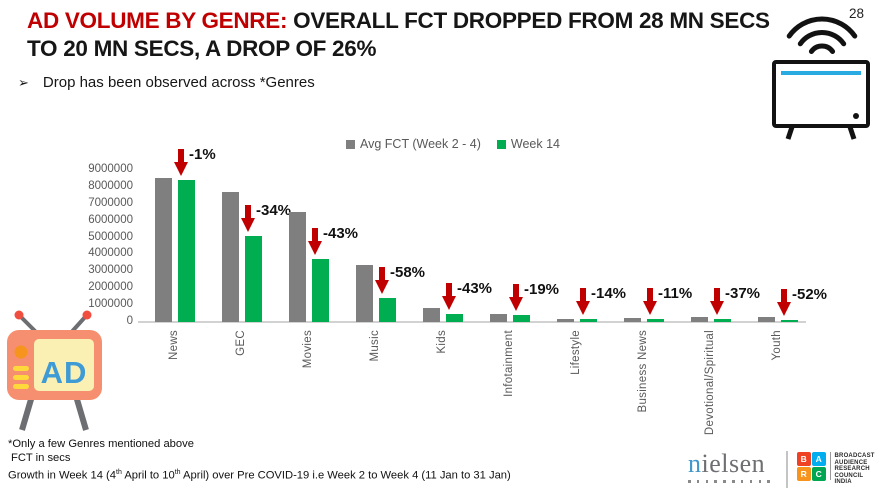 Image resolution: width=878 pixels, height=493 pixels. I want to click on legend-item-1: Week 14, so click(528, 144).